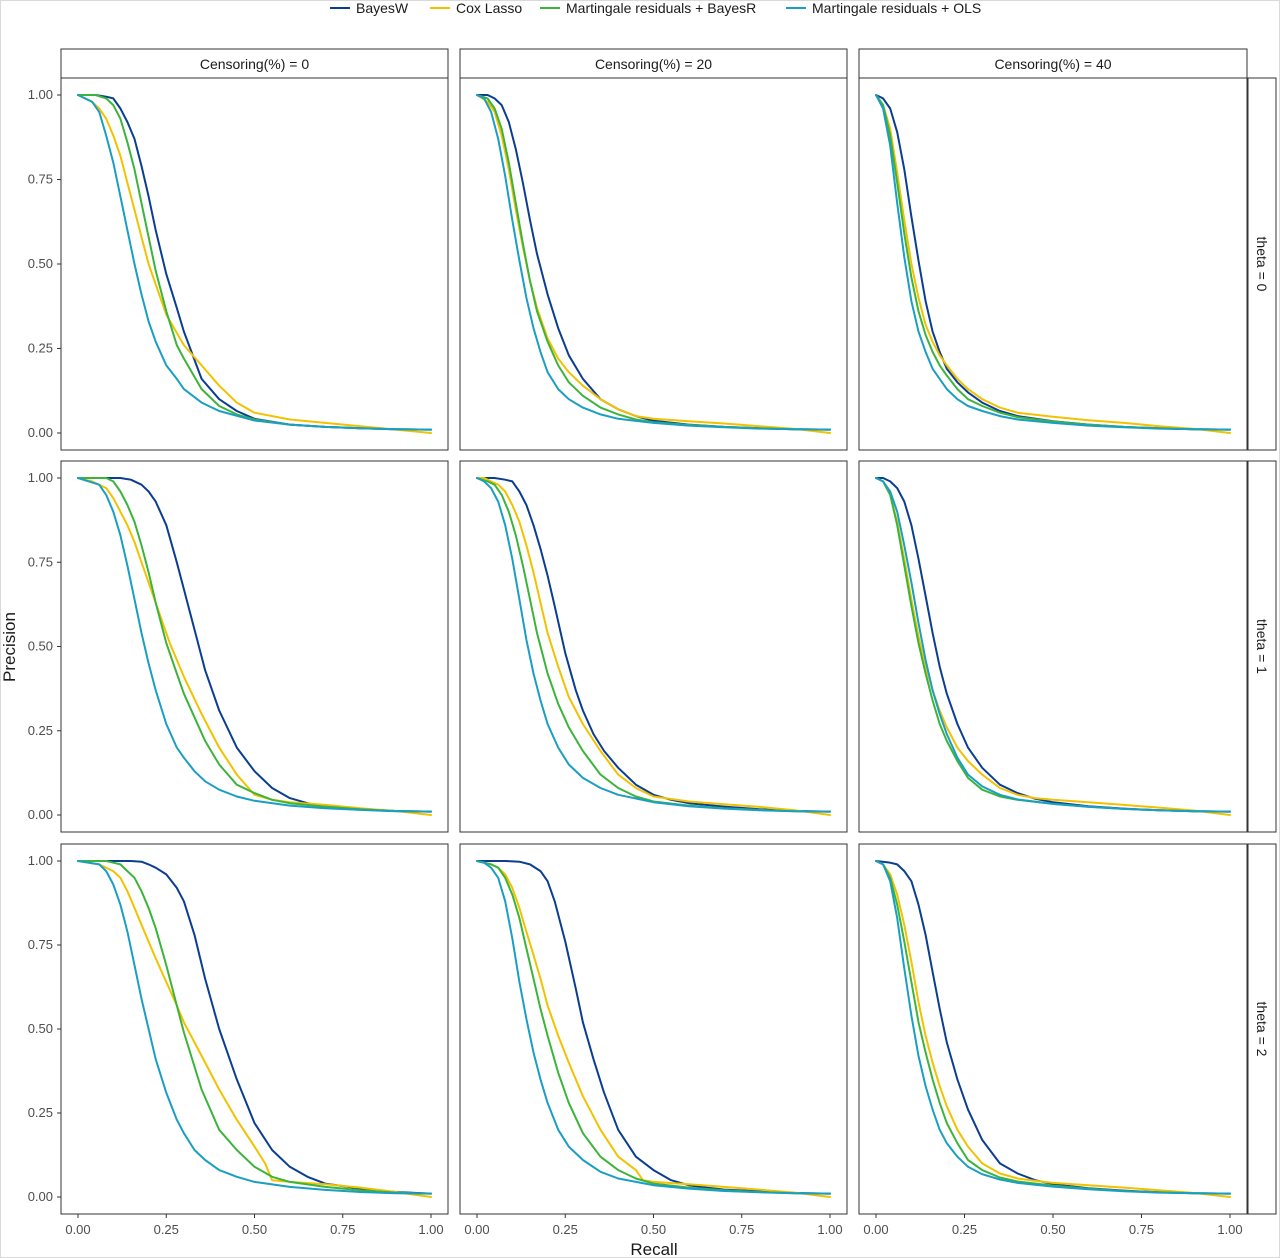 The image size is (1280, 1258). I want to click on legend-item: BayesW, so click(369, 8).